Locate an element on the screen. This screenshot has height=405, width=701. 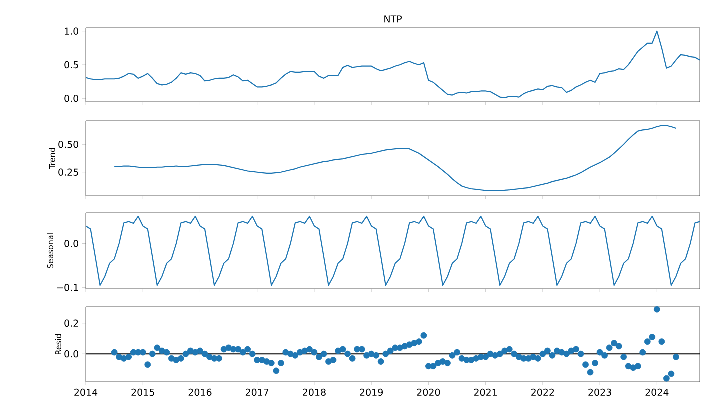
y-tick-label: 0.25 is located at coordinates (68, 172).